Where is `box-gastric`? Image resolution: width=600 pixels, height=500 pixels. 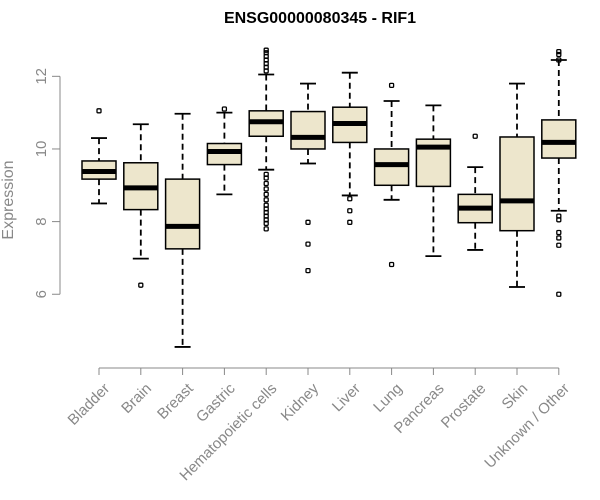
box-gastric is located at coordinates (224, 151).